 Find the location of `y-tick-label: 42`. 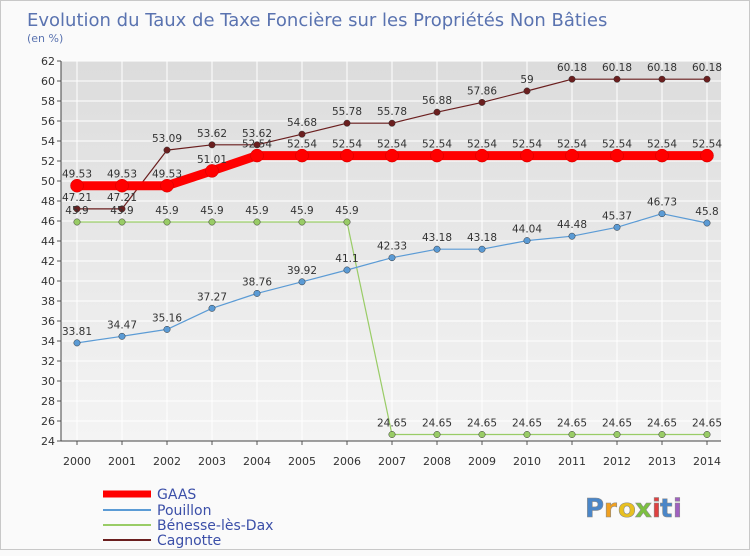

y-tick-label: 42 is located at coordinates (48, 261).